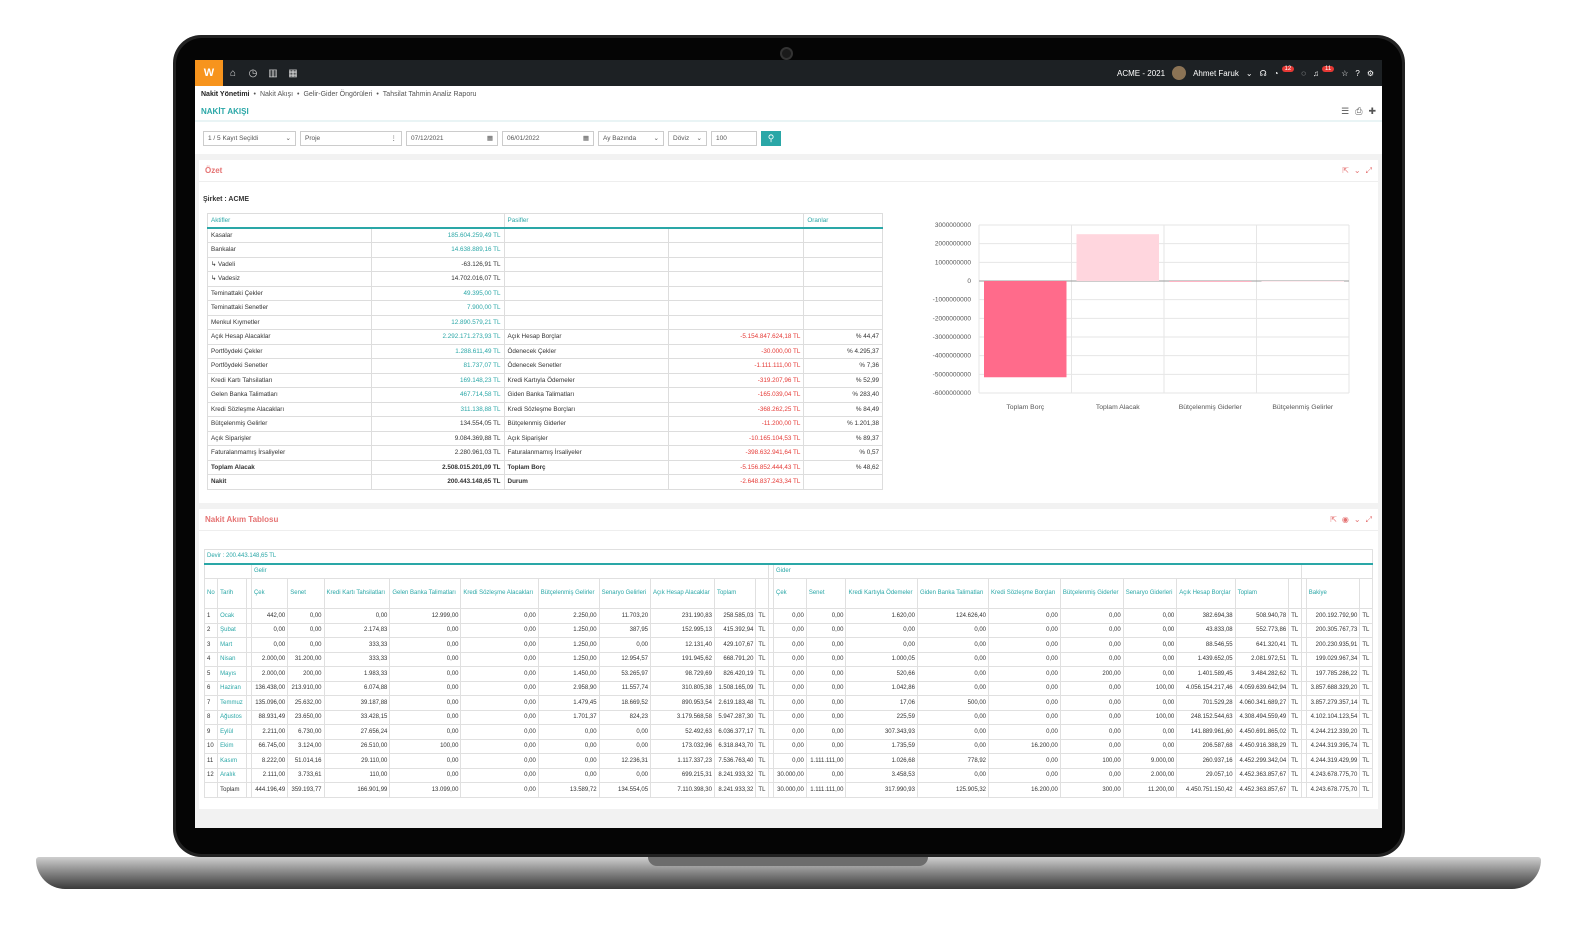  I want to click on project-input: Proje ⋮, so click(351, 138).